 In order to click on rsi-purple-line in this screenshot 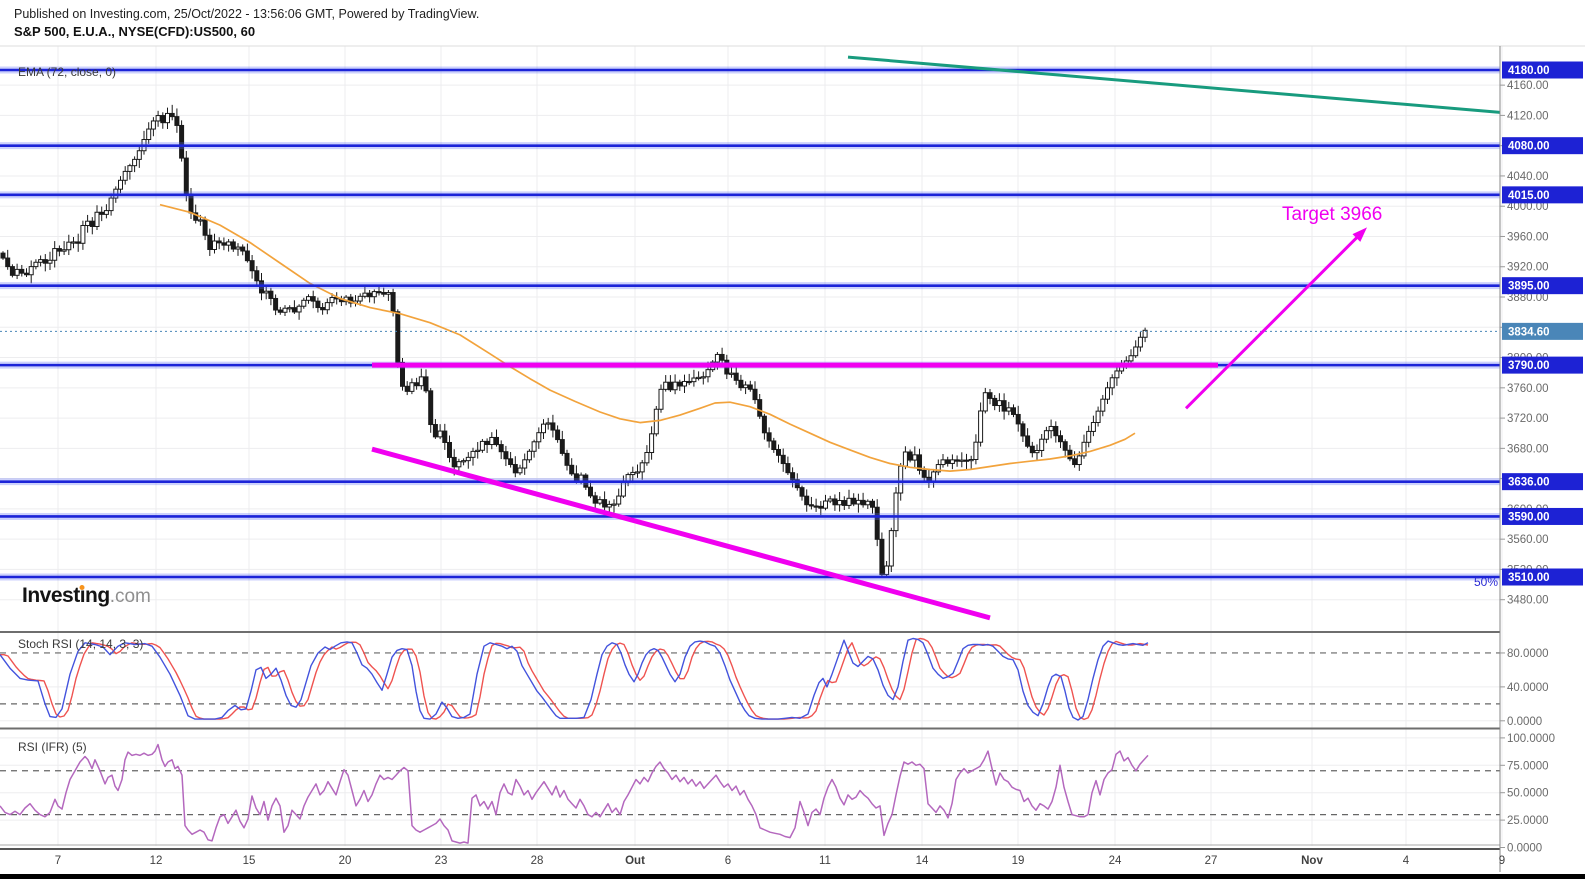, I will do `click(574, 793)`.